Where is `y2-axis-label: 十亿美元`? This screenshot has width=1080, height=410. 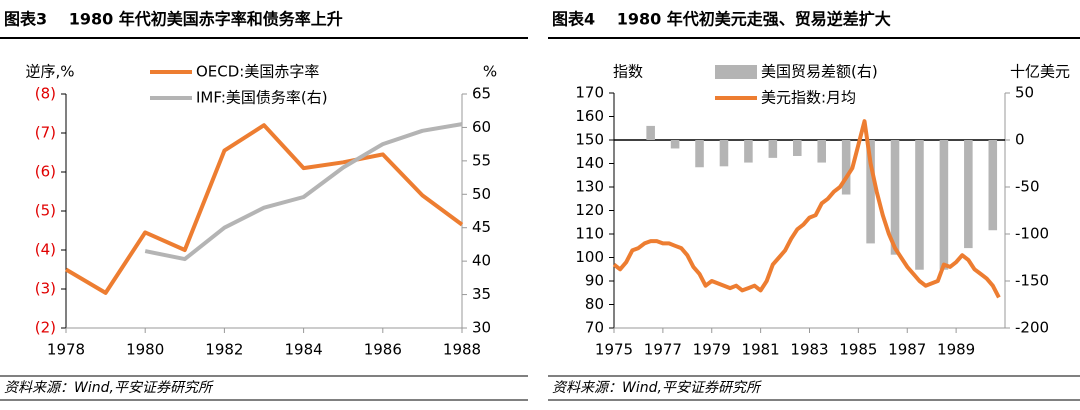
y2-axis-label: 十亿美元 is located at coordinates (1040, 72).